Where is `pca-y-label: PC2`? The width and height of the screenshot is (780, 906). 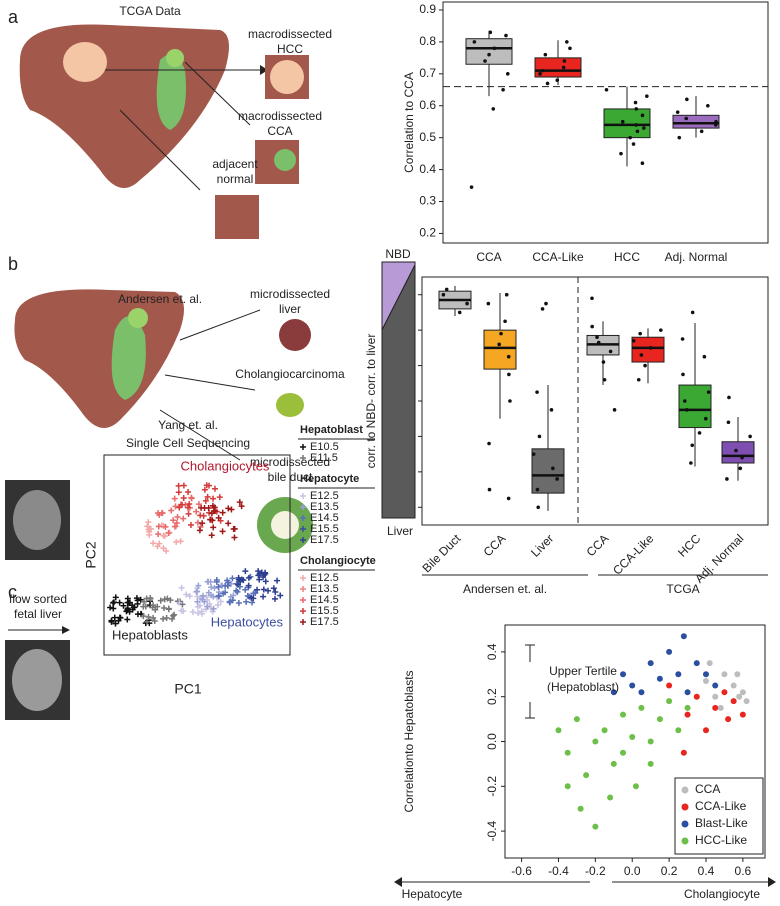
pca-y-label: PC2 is located at coordinates (91, 554).